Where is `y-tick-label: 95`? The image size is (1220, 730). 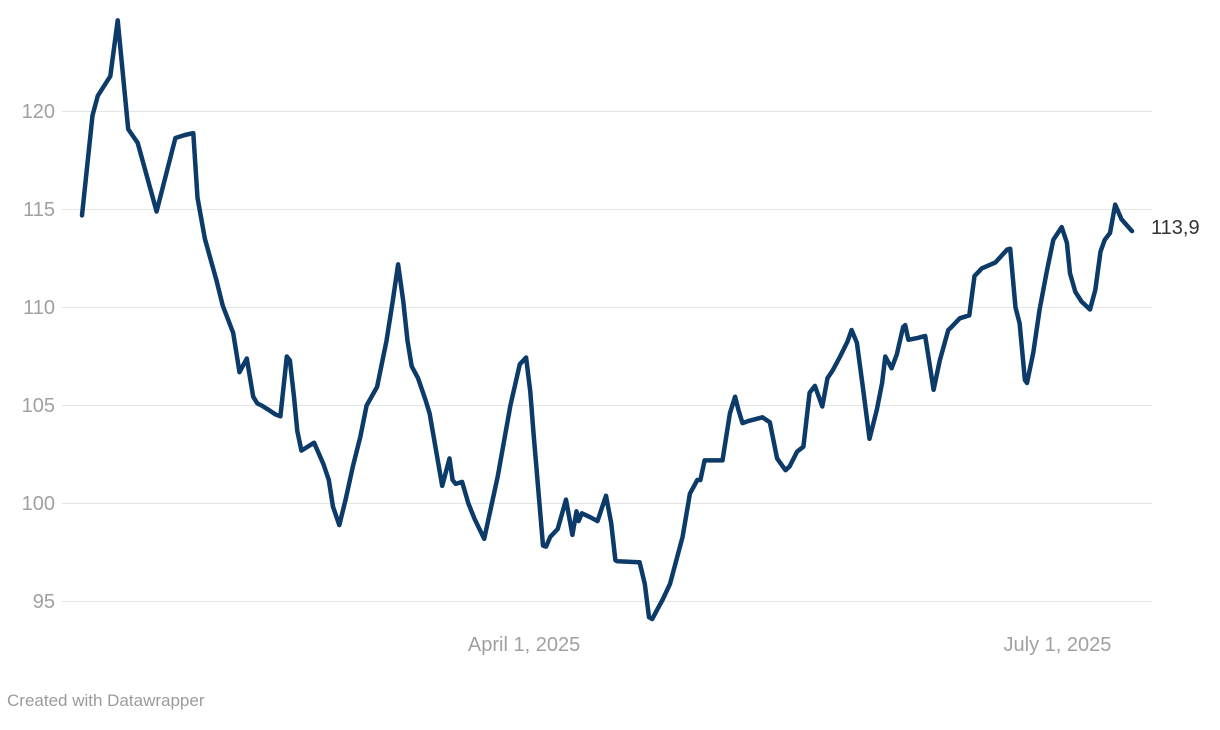 y-tick-label: 95 is located at coordinates (43, 601).